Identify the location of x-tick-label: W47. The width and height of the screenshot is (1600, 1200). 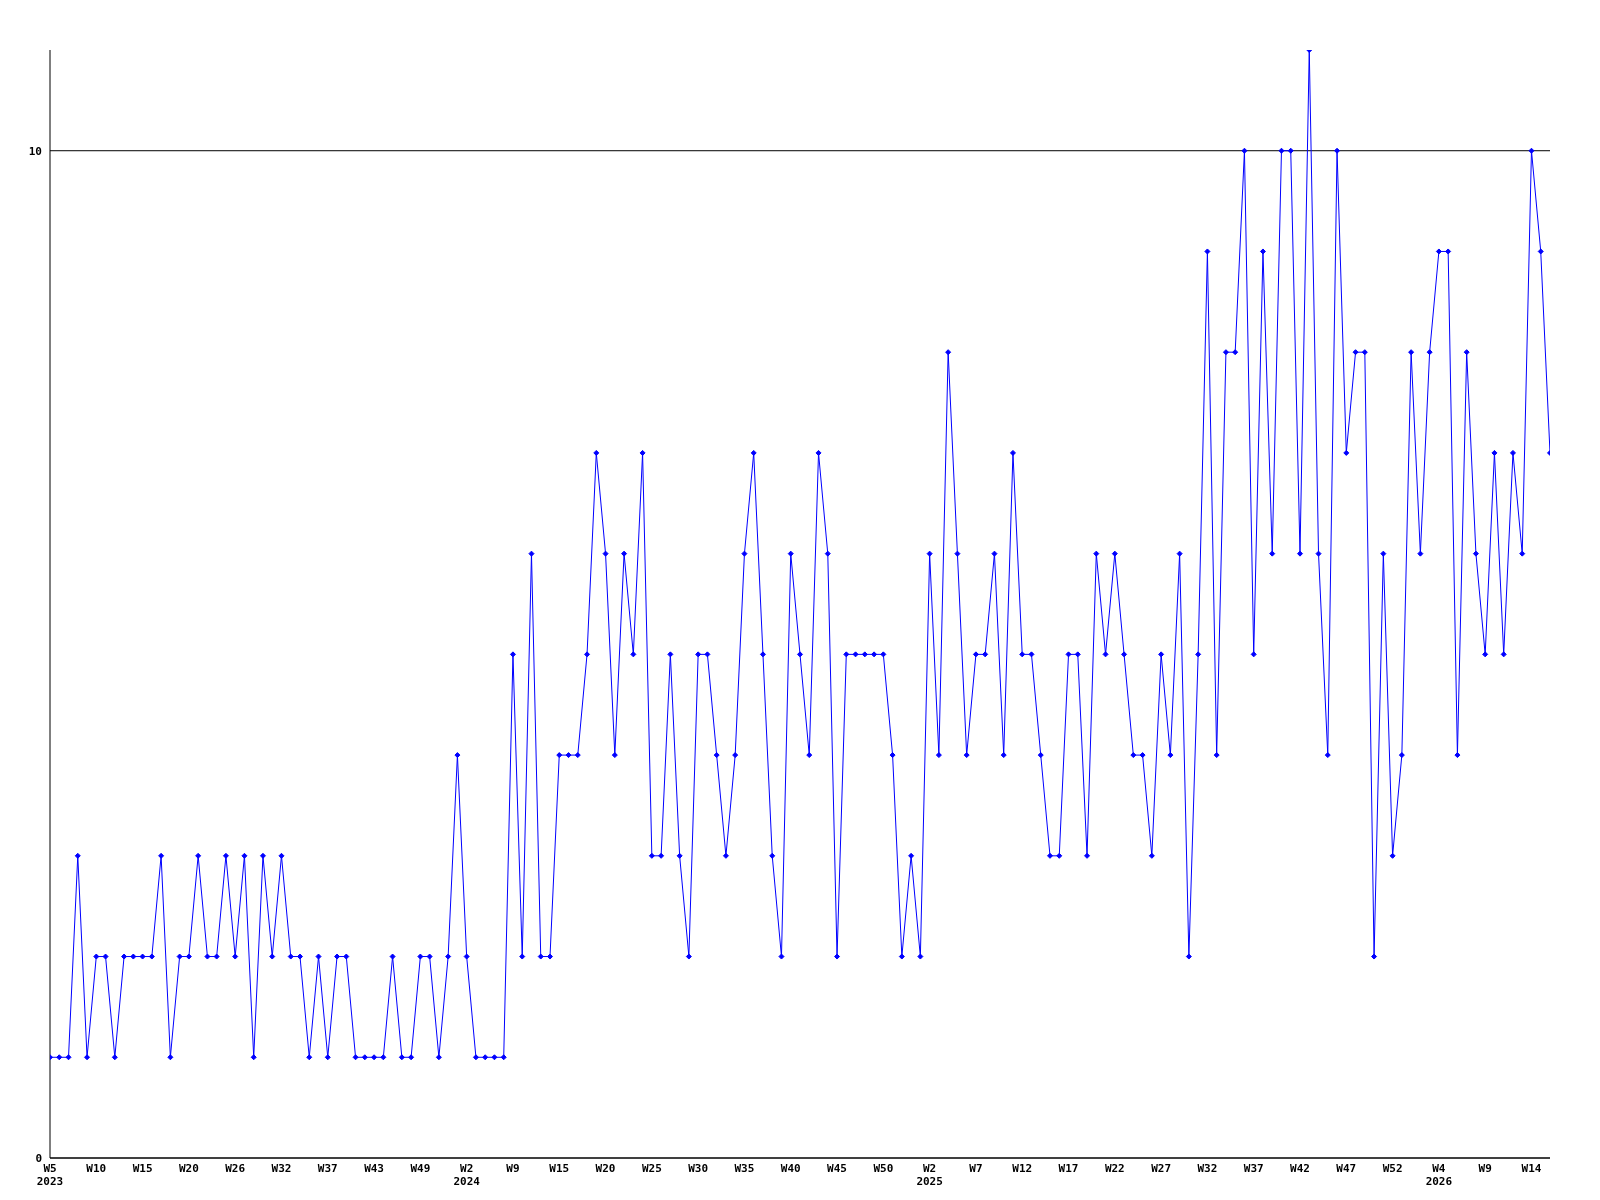
(1346, 1168).